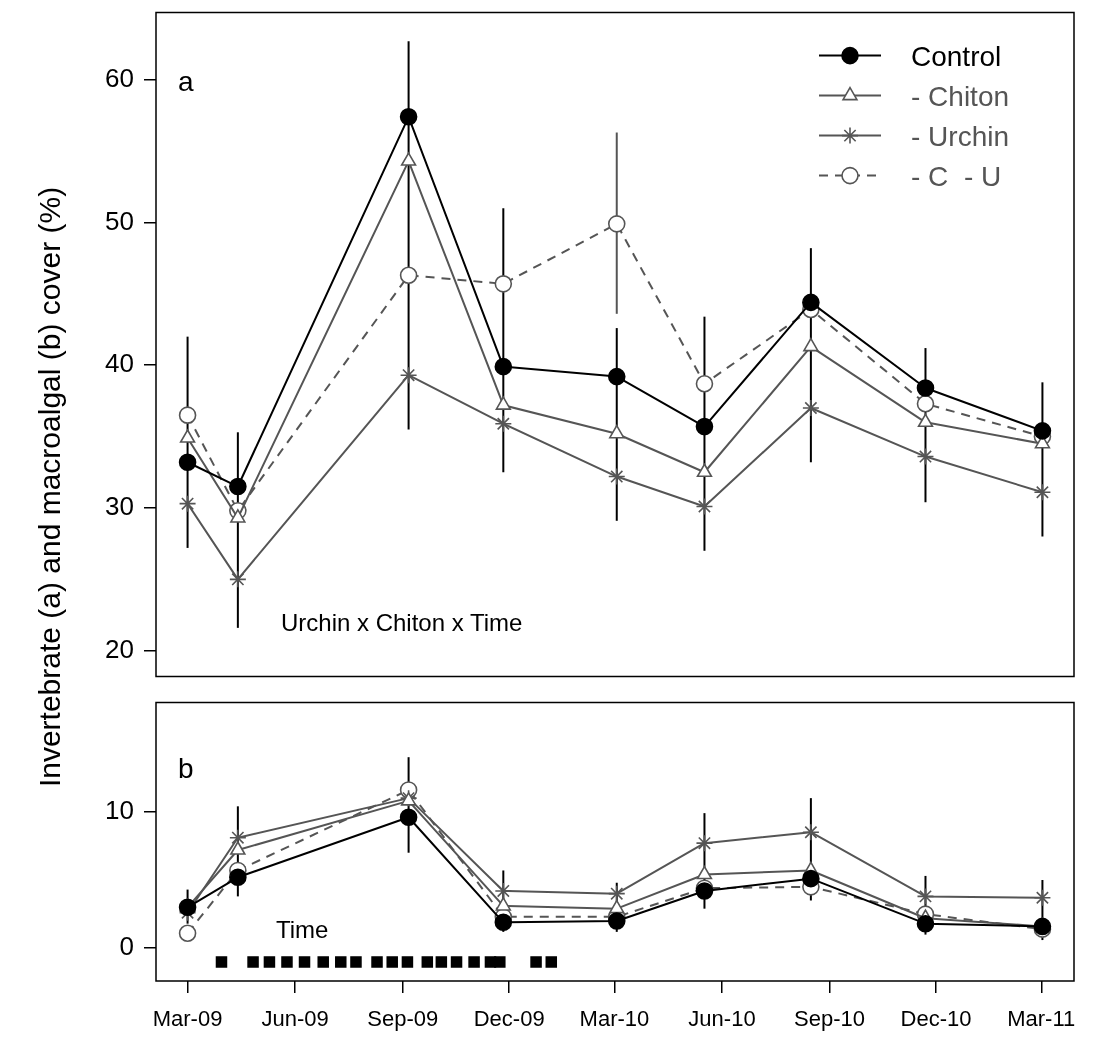  What do you see at coordinates (722, 1019) in the screenshot?
I see `x-tick-label: Jun-10` at bounding box center [722, 1019].